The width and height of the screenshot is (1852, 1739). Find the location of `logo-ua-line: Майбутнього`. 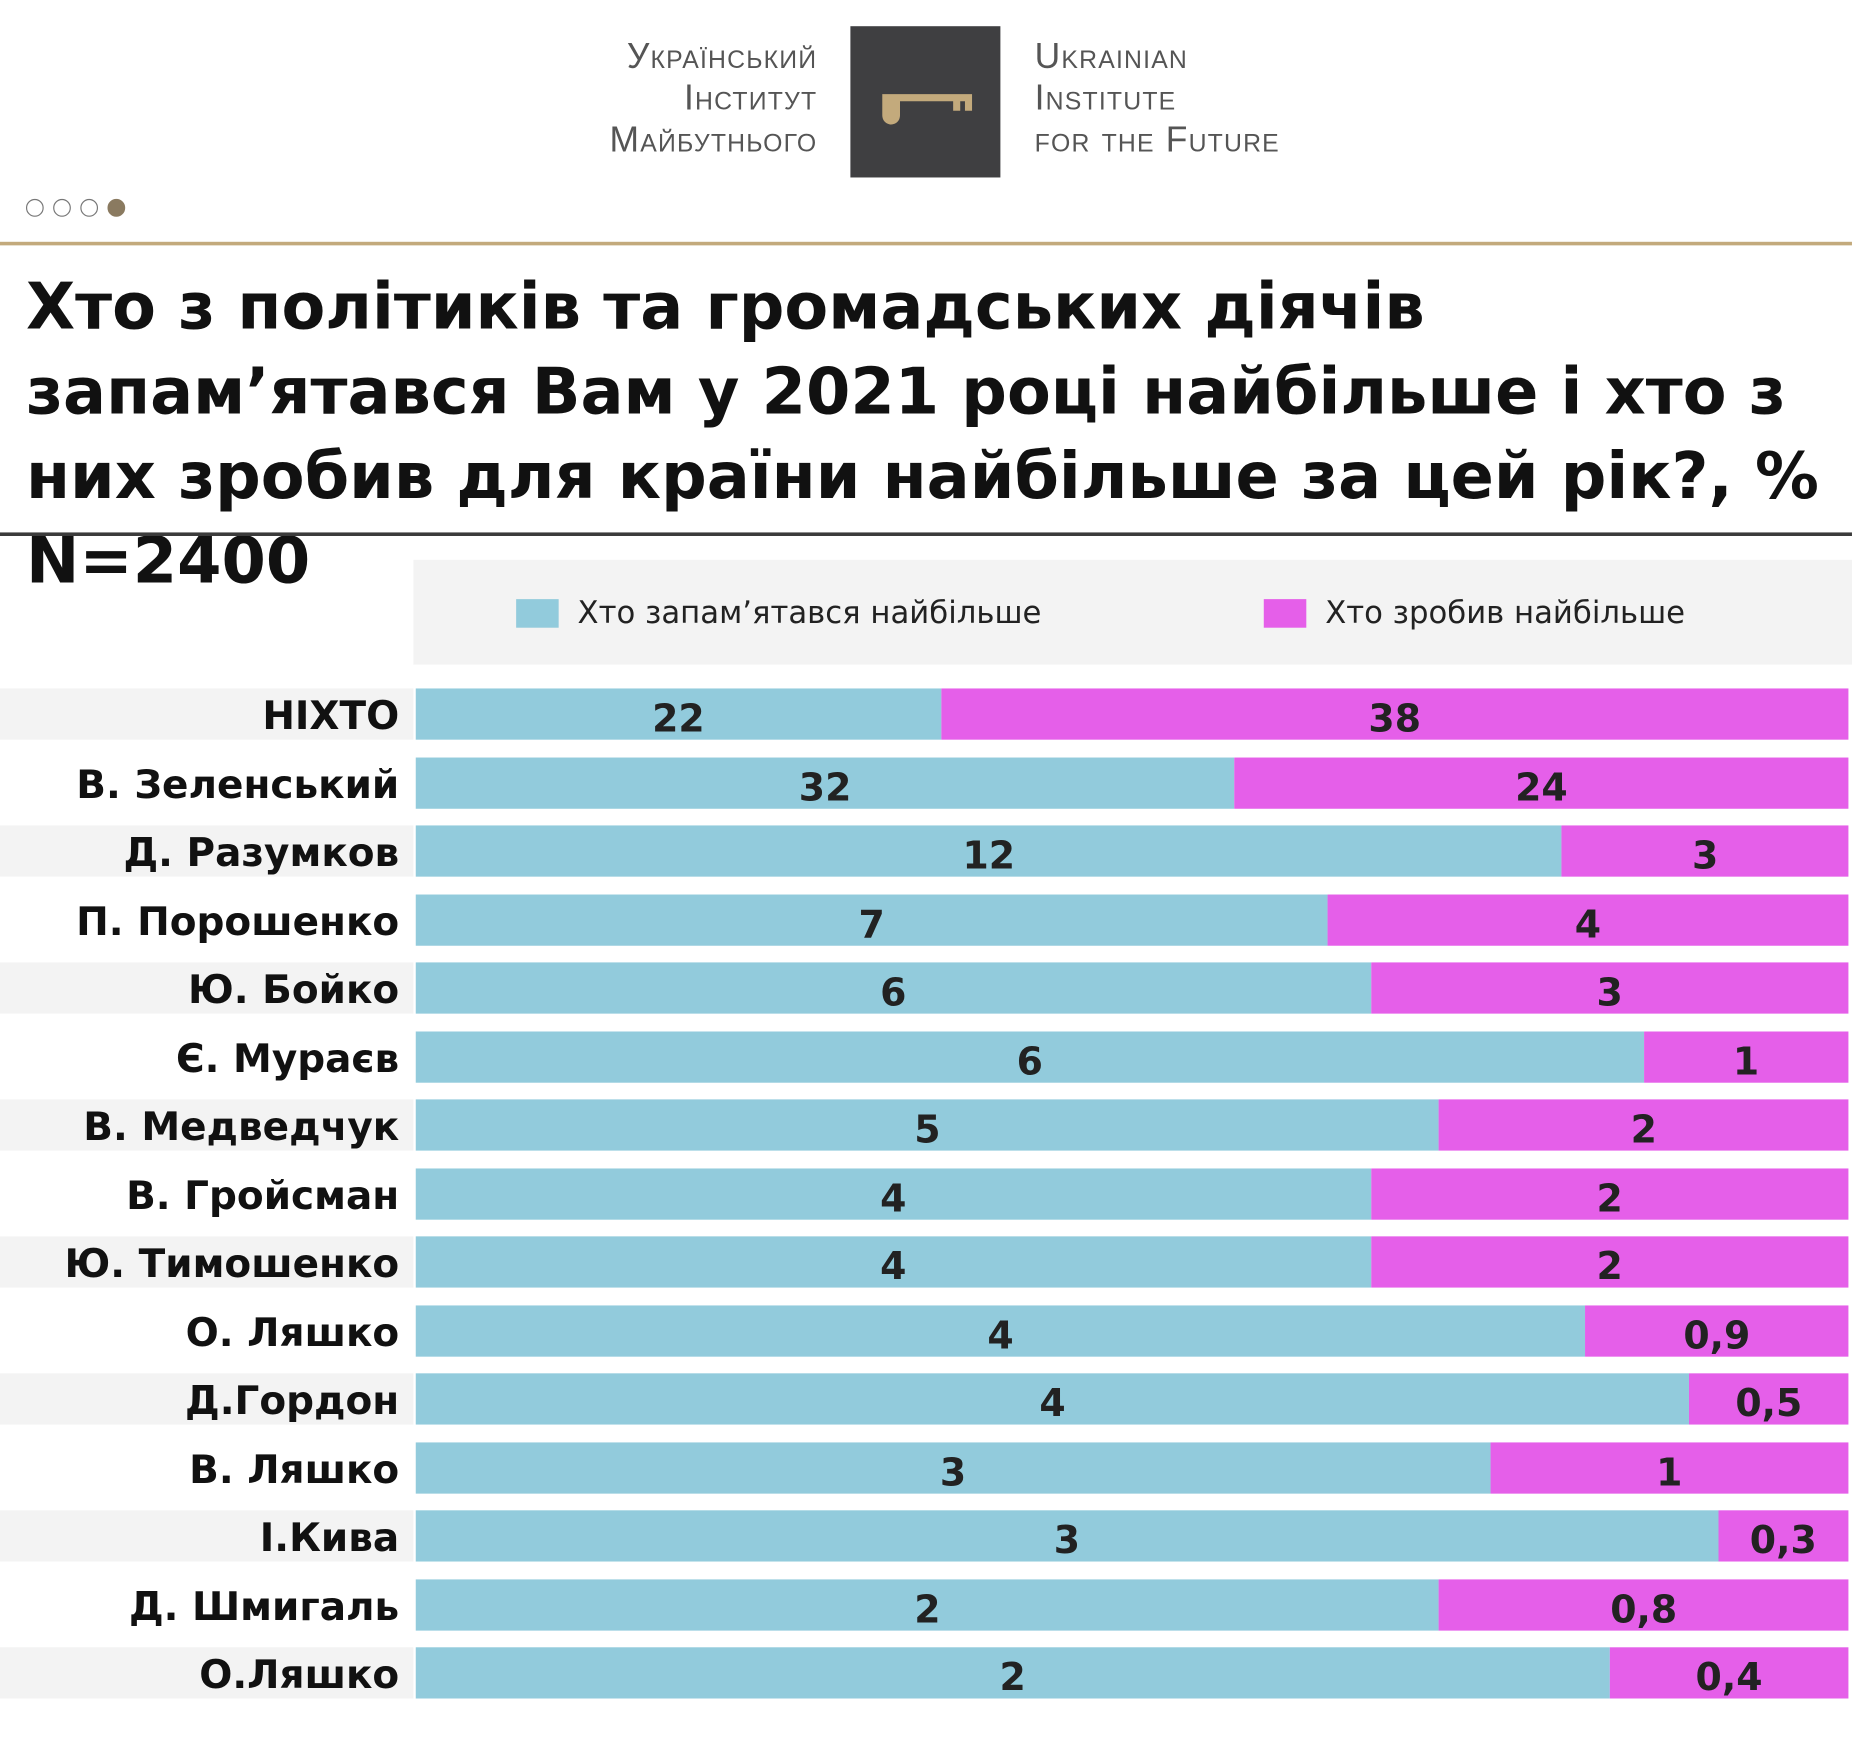

logo-ua-line: Майбутнього is located at coordinates (713, 140).